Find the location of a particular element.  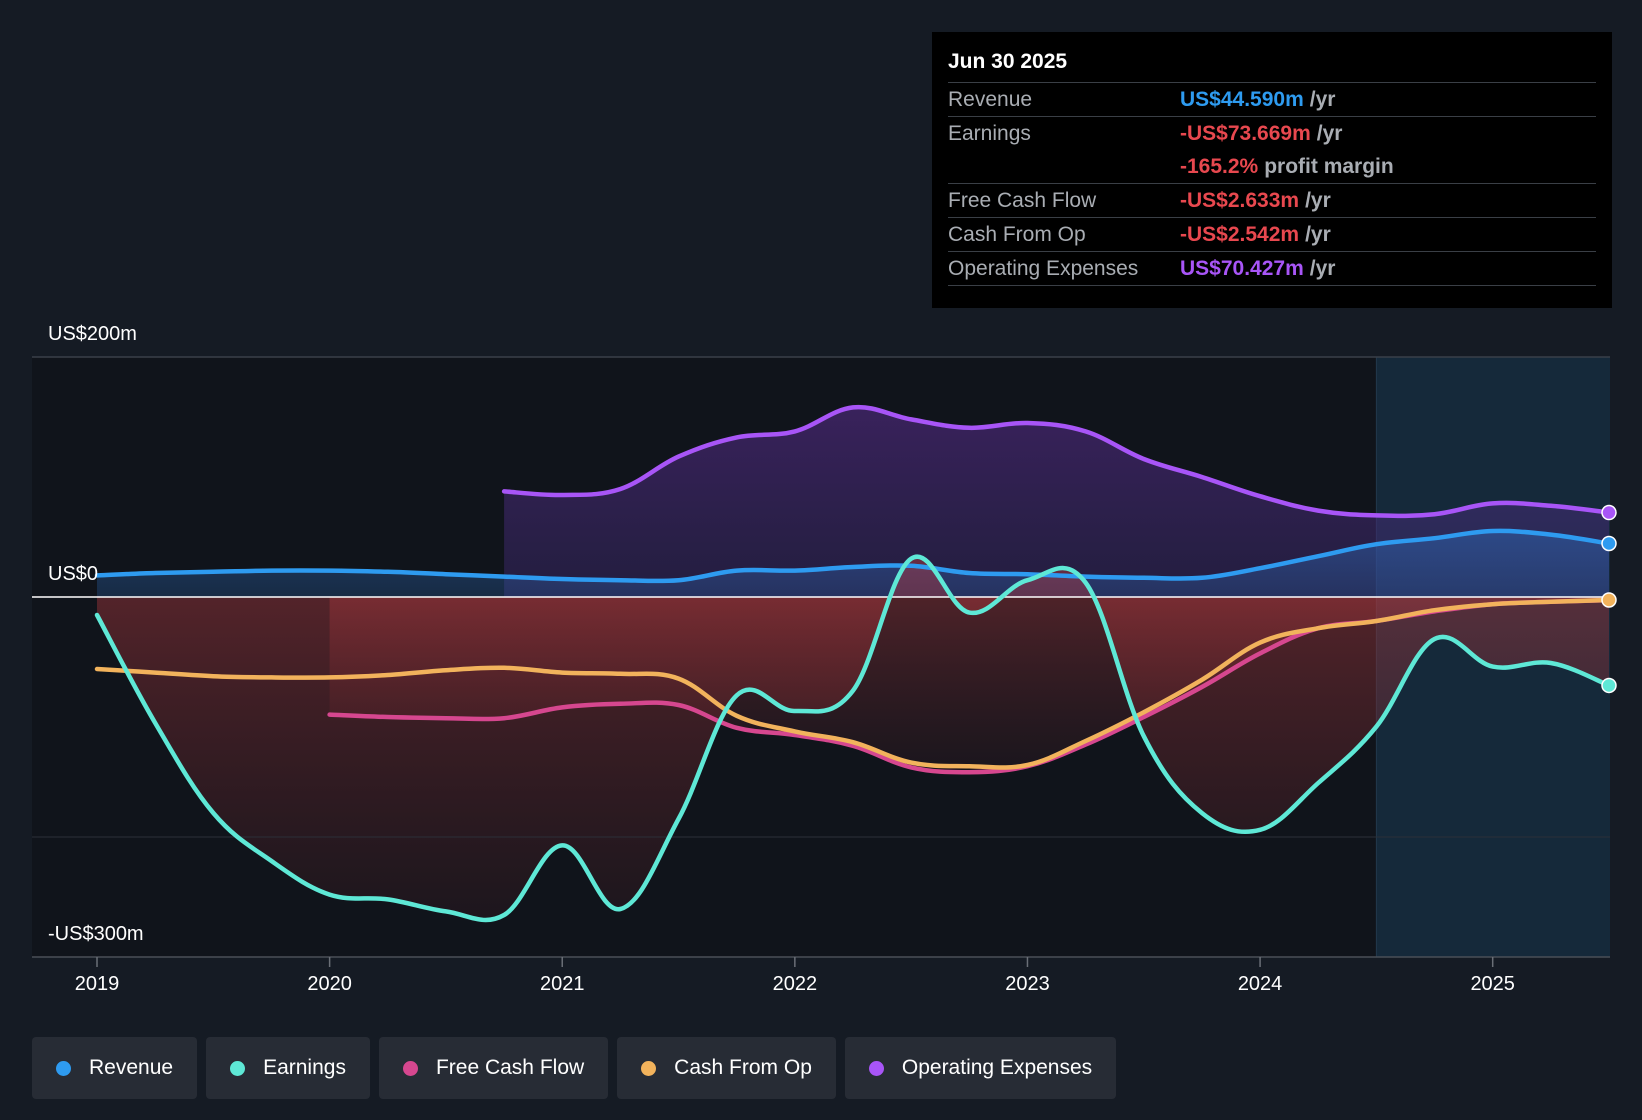

x-tick-label-2022: 2022 is located at coordinates (795, 984).